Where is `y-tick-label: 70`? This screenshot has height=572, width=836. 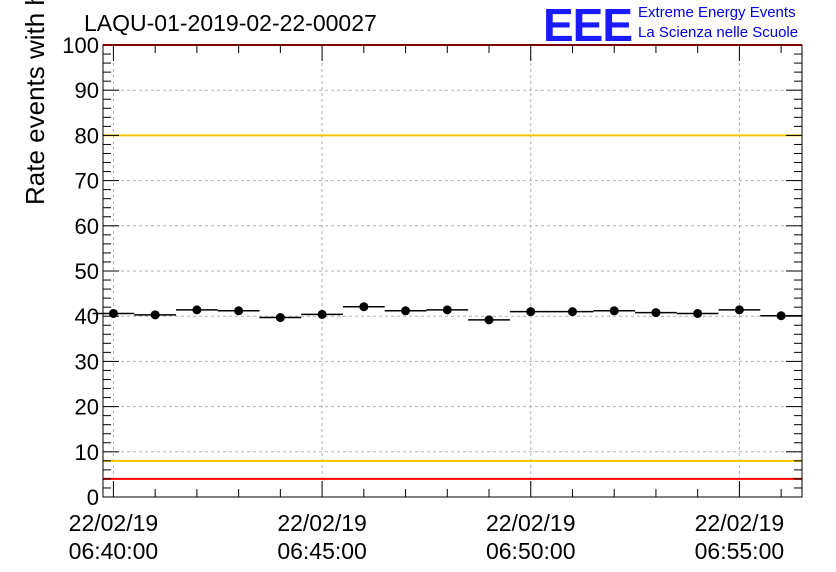 y-tick-label: 70 is located at coordinates (87, 181).